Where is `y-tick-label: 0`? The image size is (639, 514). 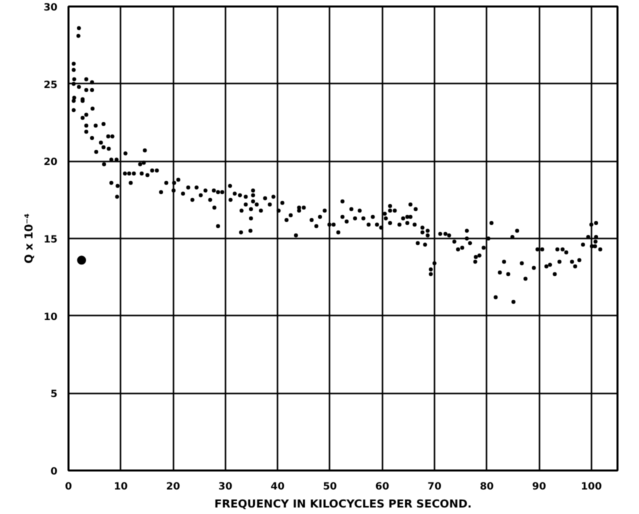
y-tick-label: 0 is located at coordinates (54, 472).